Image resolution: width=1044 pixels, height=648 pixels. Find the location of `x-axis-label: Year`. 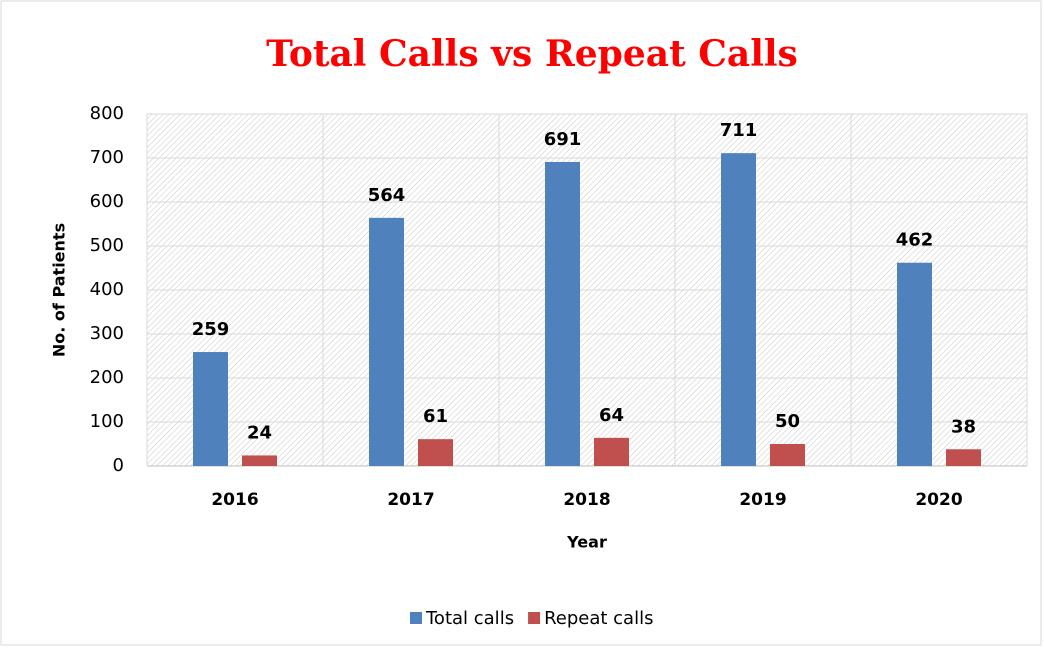

x-axis-label: Year is located at coordinates (586, 542).